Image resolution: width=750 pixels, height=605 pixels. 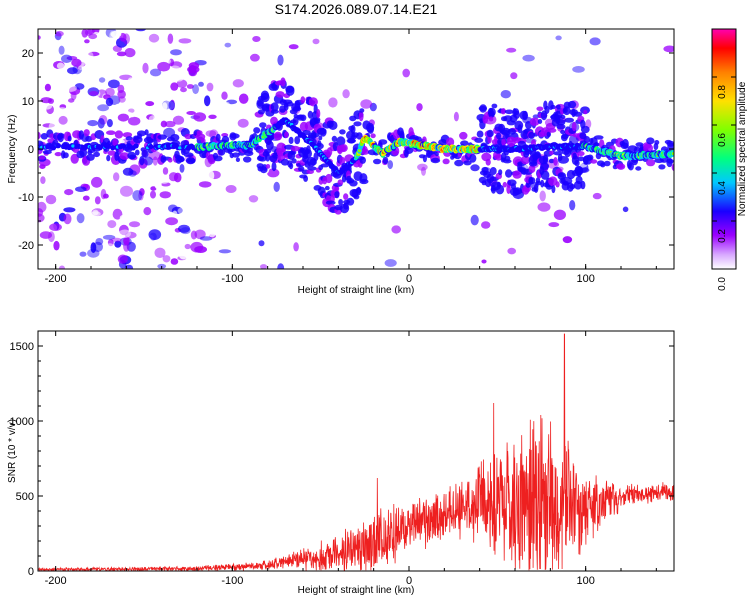 What do you see at coordinates (722, 188) in the screenshot?
I see `colorbar-tick-label: 0.4` at bounding box center [722, 188].